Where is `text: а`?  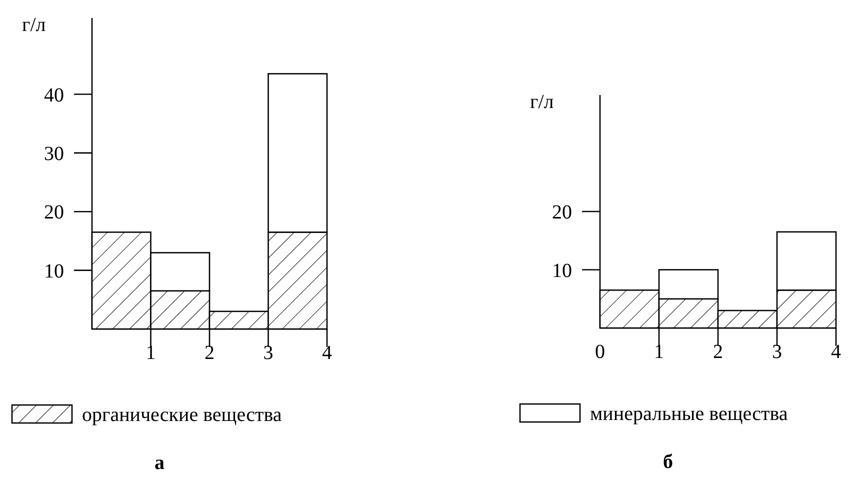
text: а is located at coordinates (159, 463).